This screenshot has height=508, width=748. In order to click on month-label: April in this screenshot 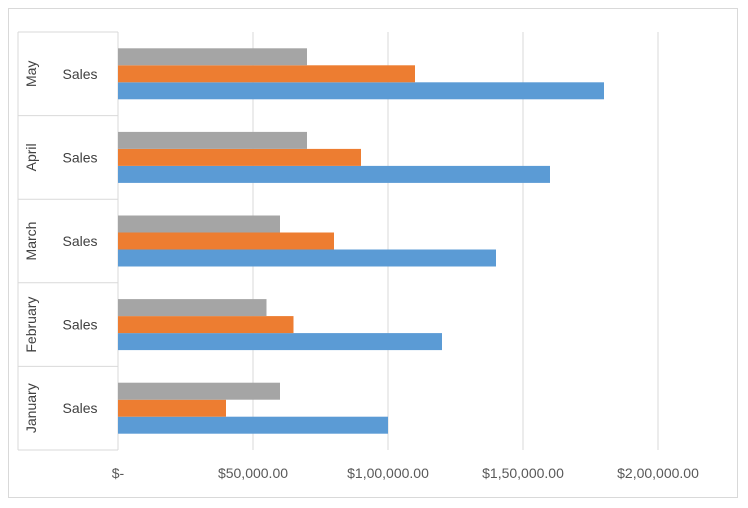, I will do `click(31, 157)`.